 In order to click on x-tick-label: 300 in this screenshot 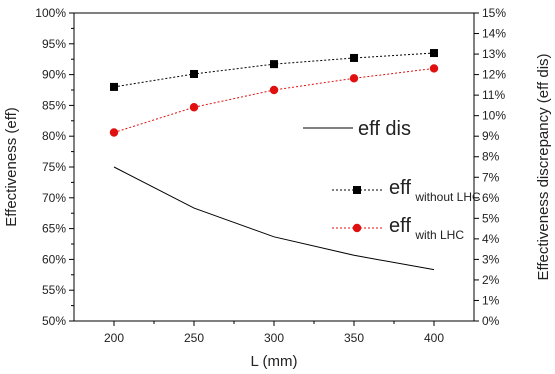, I will do `click(274, 338)`.